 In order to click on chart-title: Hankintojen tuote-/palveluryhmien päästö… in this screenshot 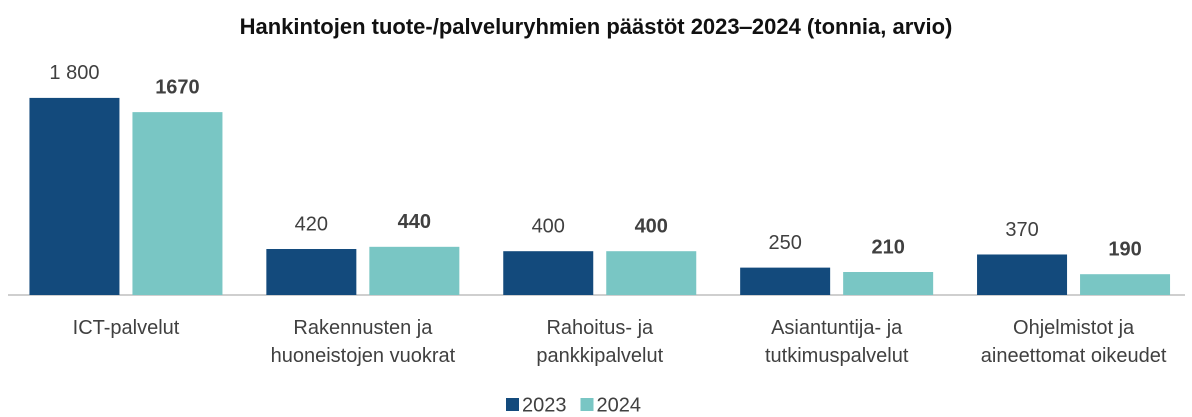, I will do `click(596, 26)`.